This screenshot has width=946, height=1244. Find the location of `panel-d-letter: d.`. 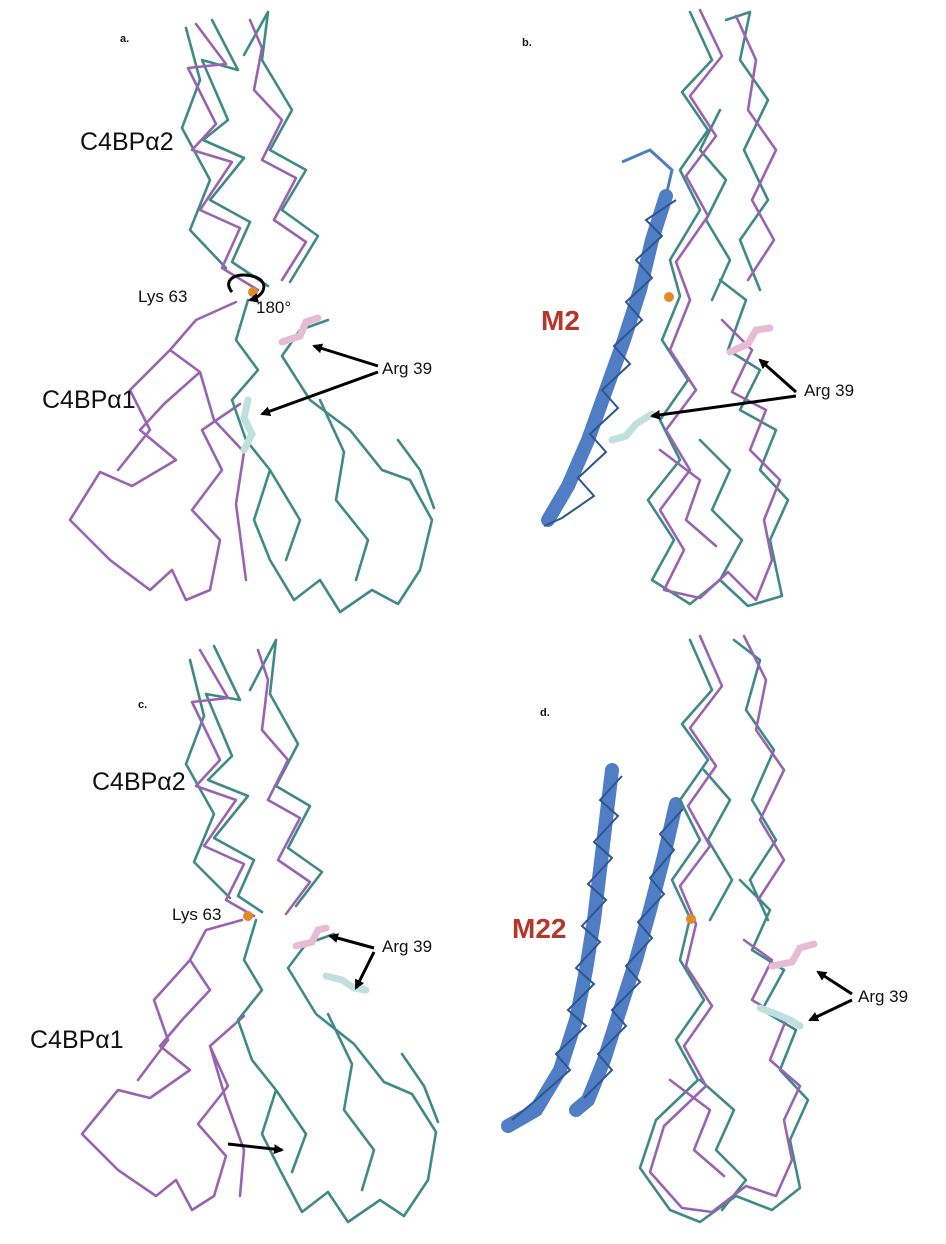

panel-d-letter: d. is located at coordinates (545, 713).